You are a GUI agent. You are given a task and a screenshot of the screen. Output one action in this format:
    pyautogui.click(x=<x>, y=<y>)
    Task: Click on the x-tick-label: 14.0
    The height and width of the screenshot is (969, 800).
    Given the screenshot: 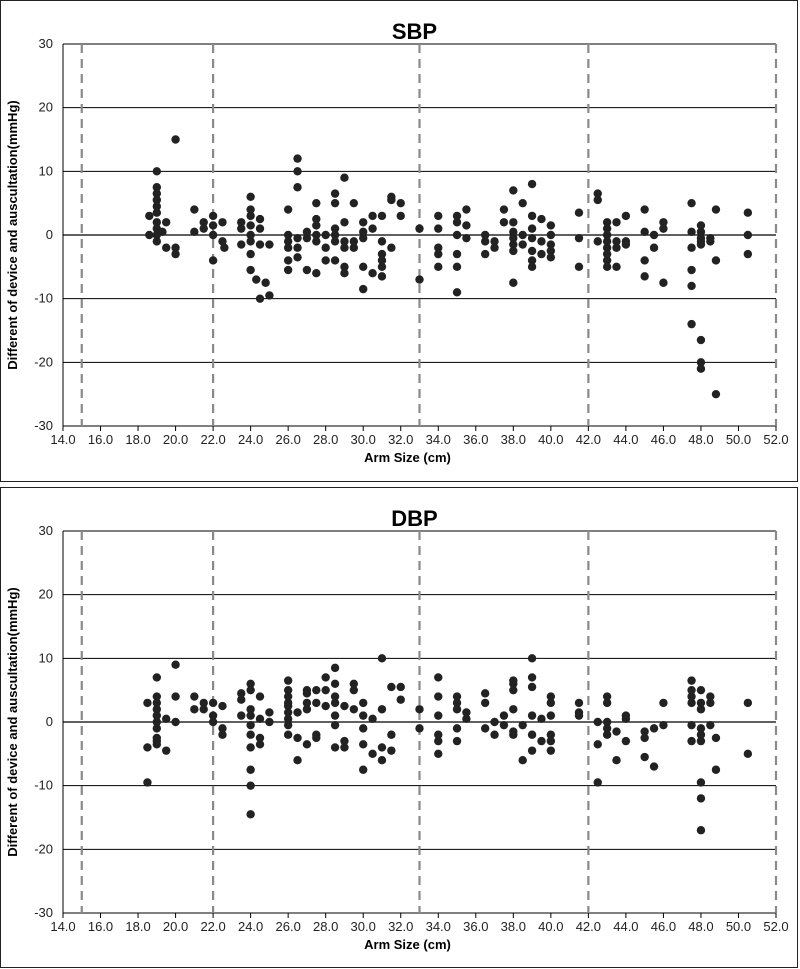 What is the action you would take?
    pyautogui.click(x=62, y=926)
    